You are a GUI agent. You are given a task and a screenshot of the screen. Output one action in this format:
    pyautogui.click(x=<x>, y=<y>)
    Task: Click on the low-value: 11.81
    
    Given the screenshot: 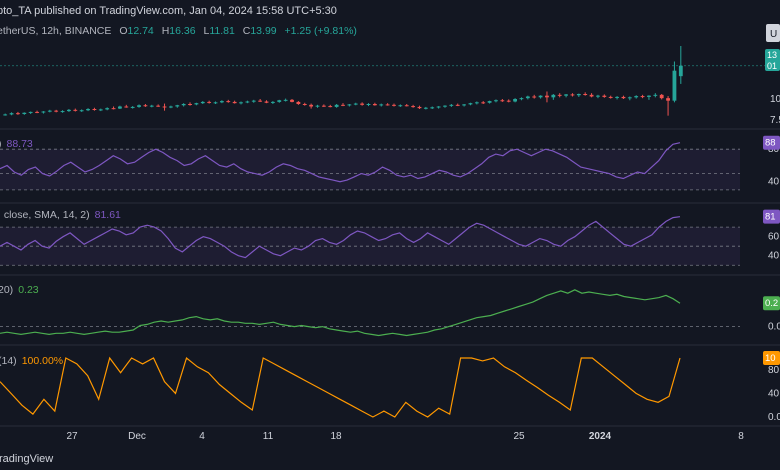 What is the action you would take?
    pyautogui.click(x=222, y=31)
    